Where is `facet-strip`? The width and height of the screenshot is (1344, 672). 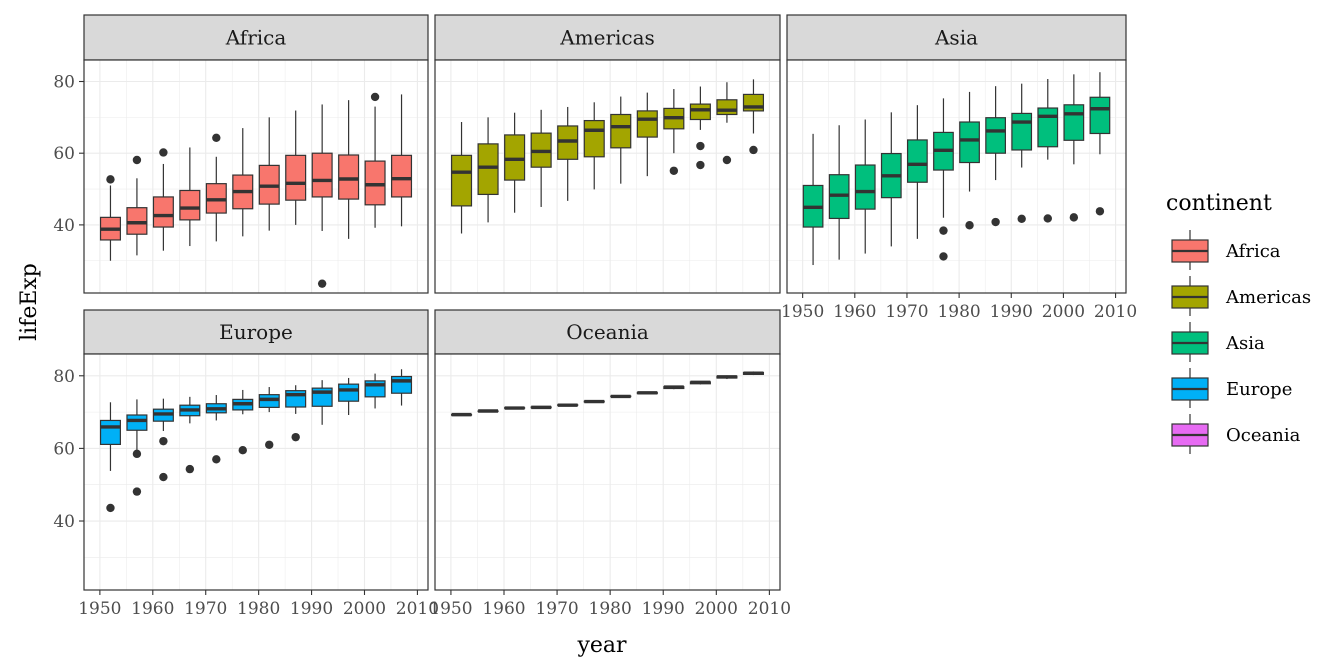 facet-strip is located at coordinates (256, 37).